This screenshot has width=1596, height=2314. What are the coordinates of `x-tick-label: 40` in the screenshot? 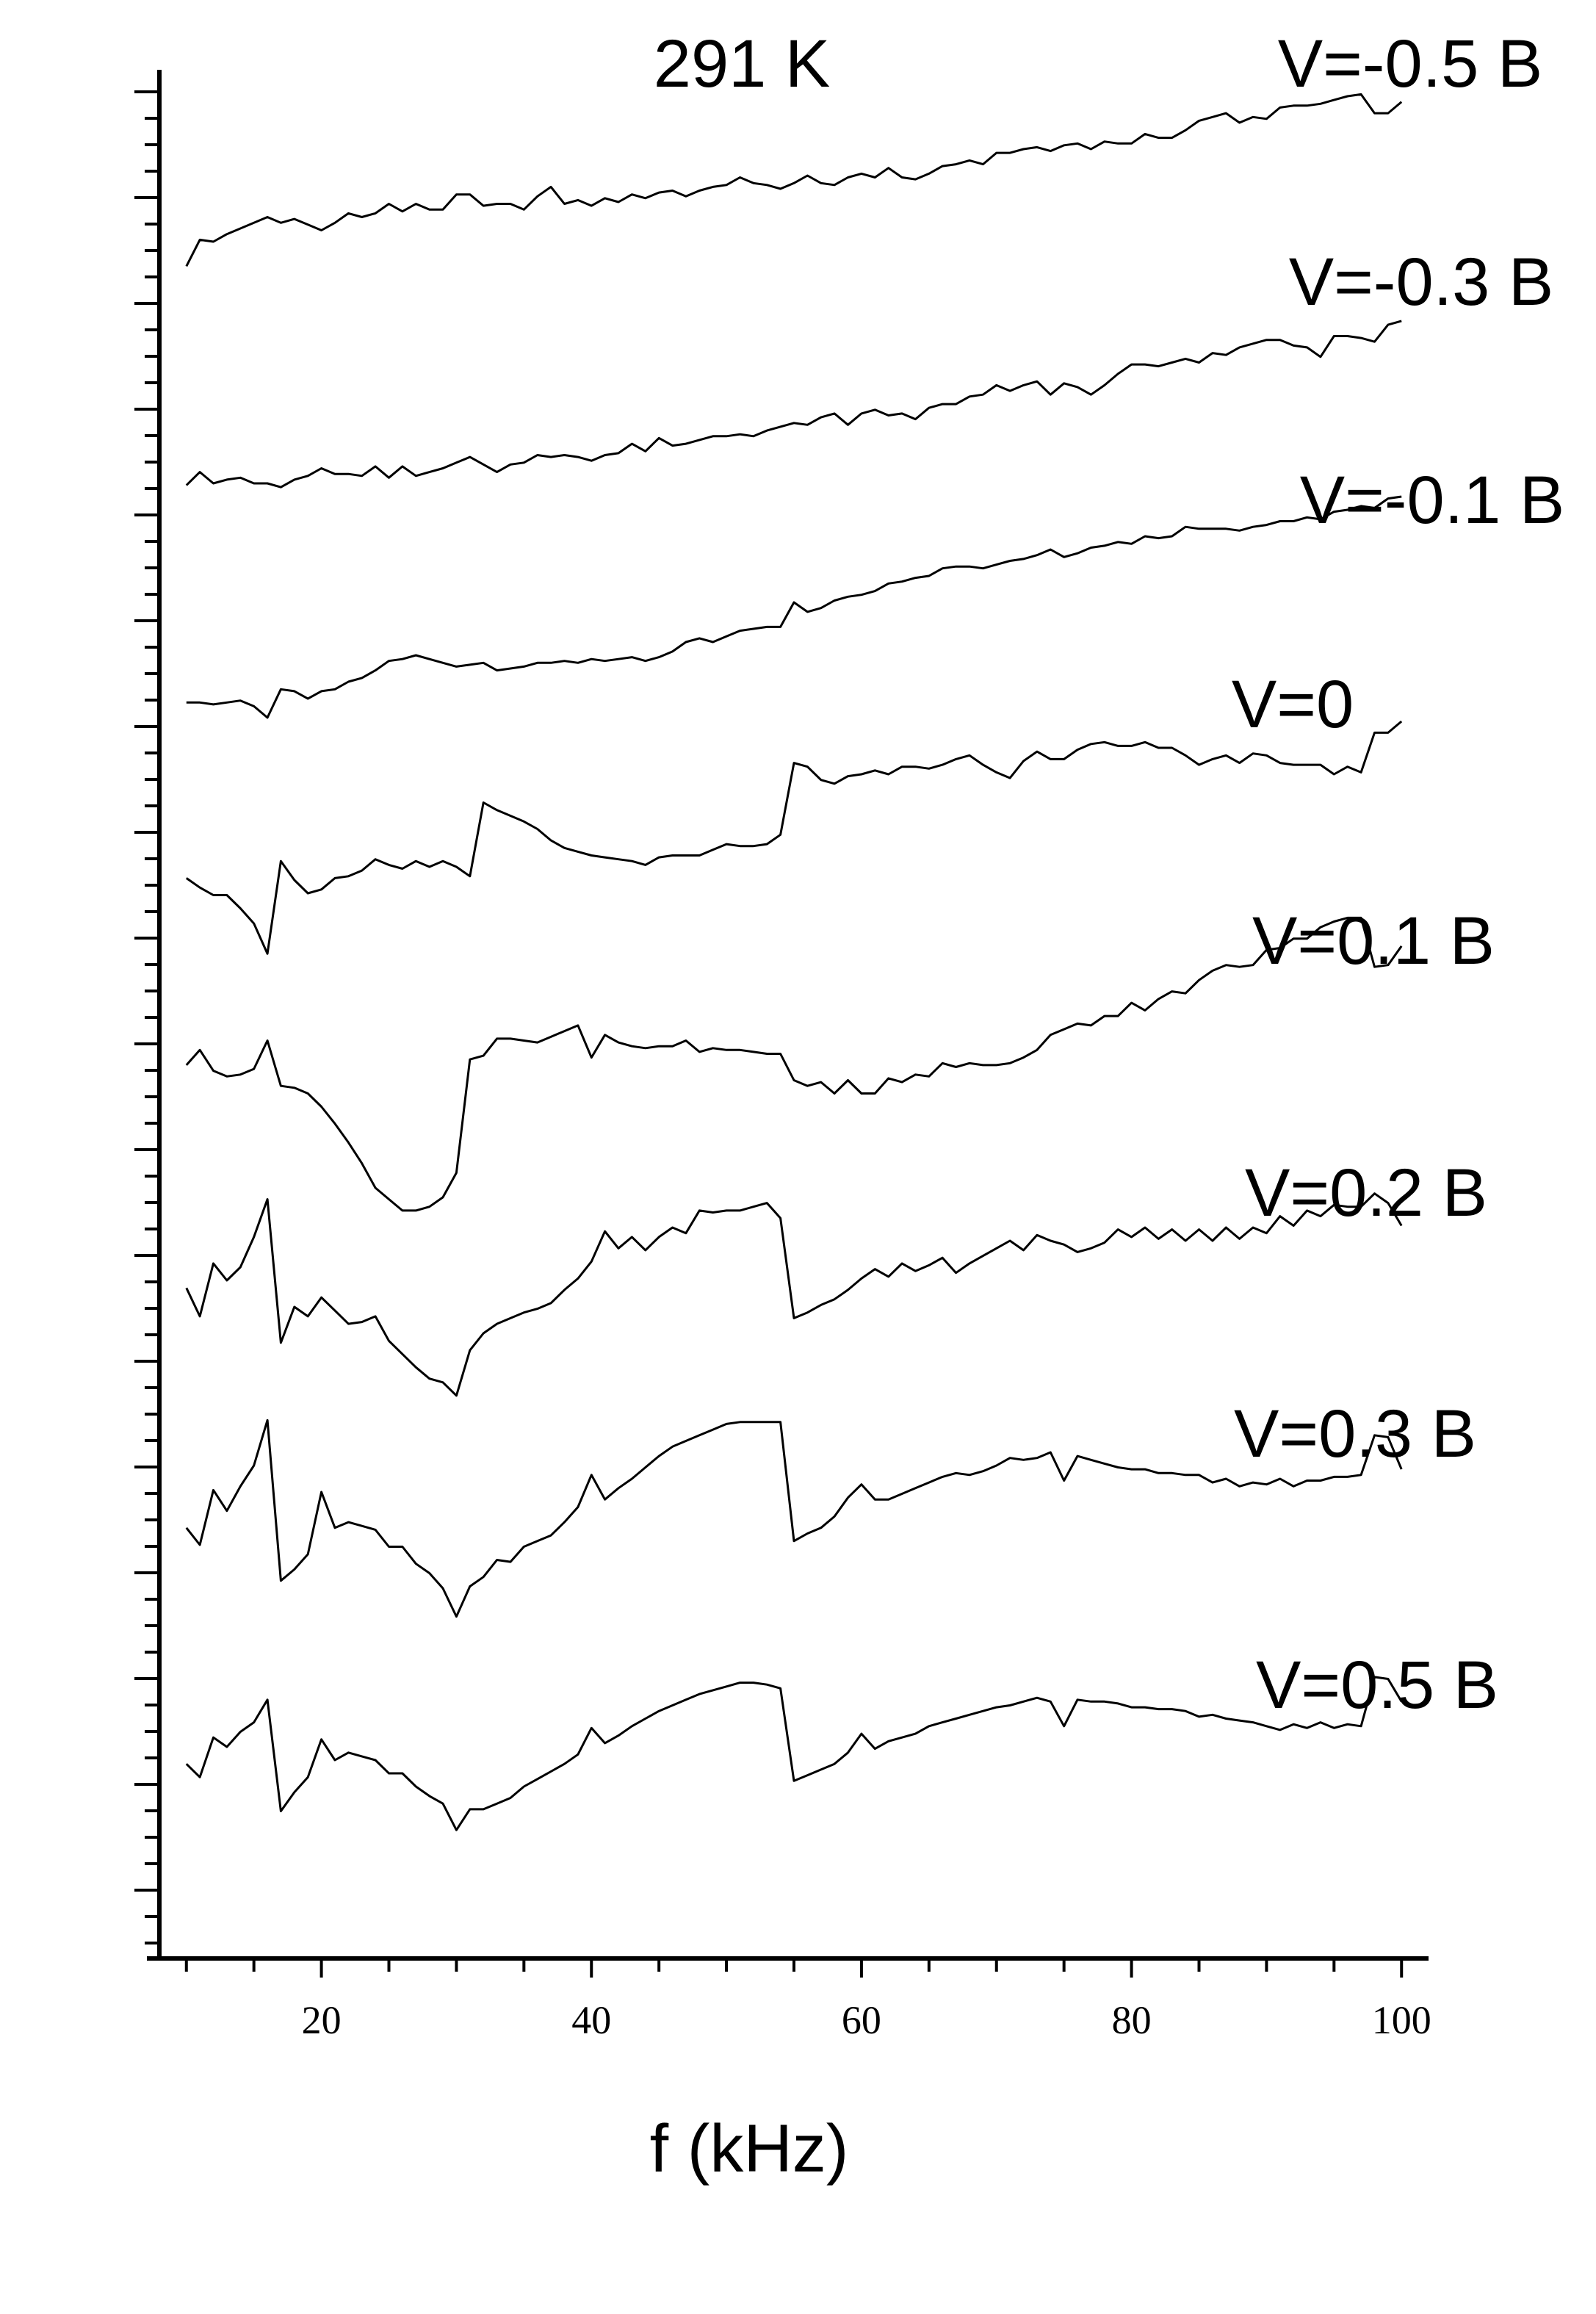 It's located at (591, 2020).